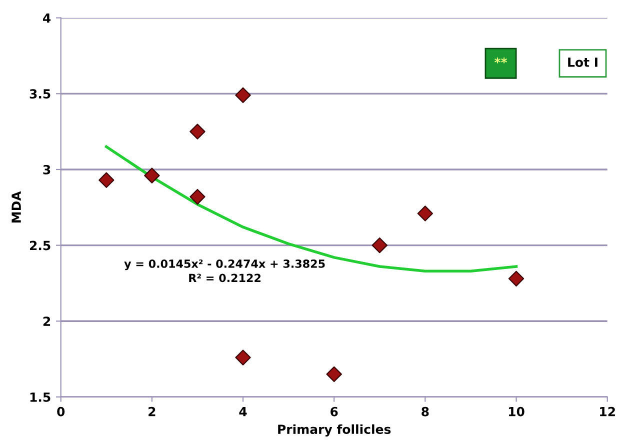  What do you see at coordinates (607, 411) in the screenshot?
I see `x-tick-label: 12` at bounding box center [607, 411].